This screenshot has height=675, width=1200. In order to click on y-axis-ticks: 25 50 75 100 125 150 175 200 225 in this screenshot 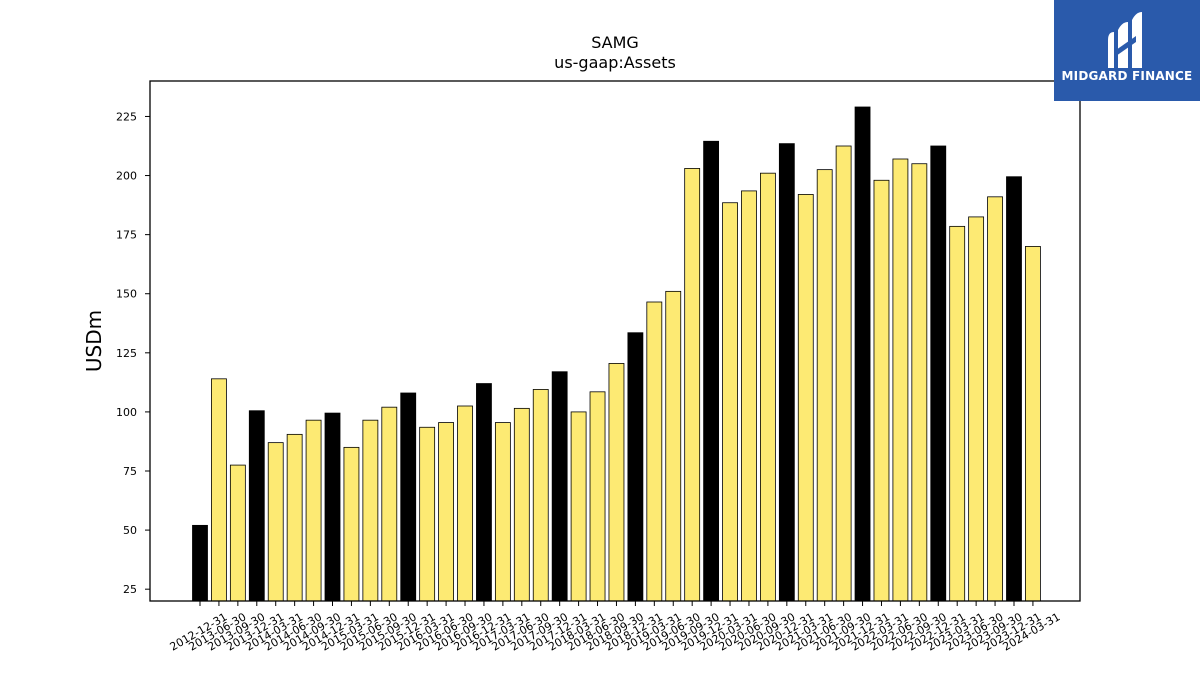, I will do `click(133, 353)`.